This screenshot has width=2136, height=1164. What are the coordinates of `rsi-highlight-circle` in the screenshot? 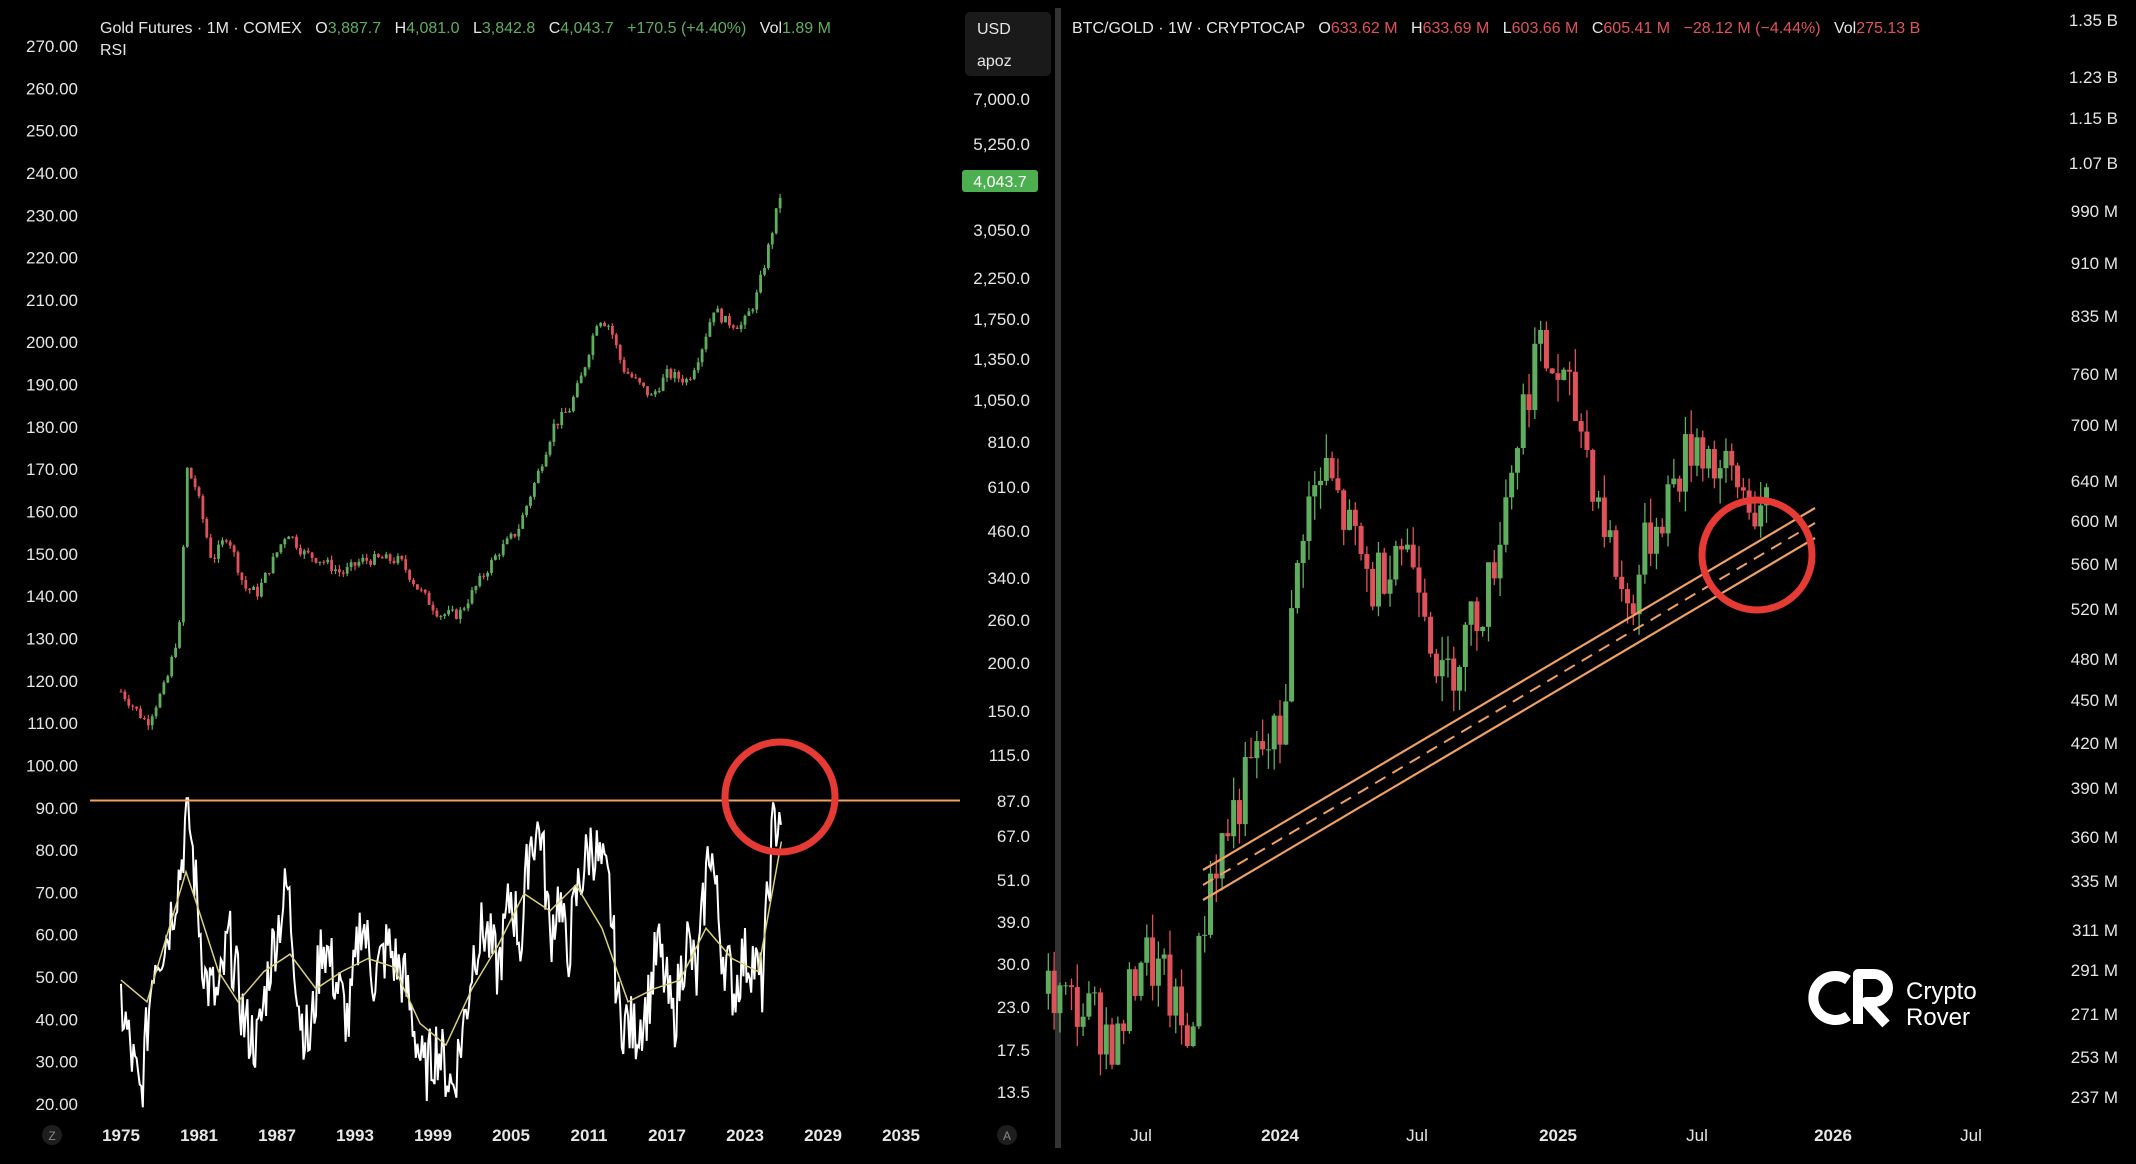 It's located at (780, 797).